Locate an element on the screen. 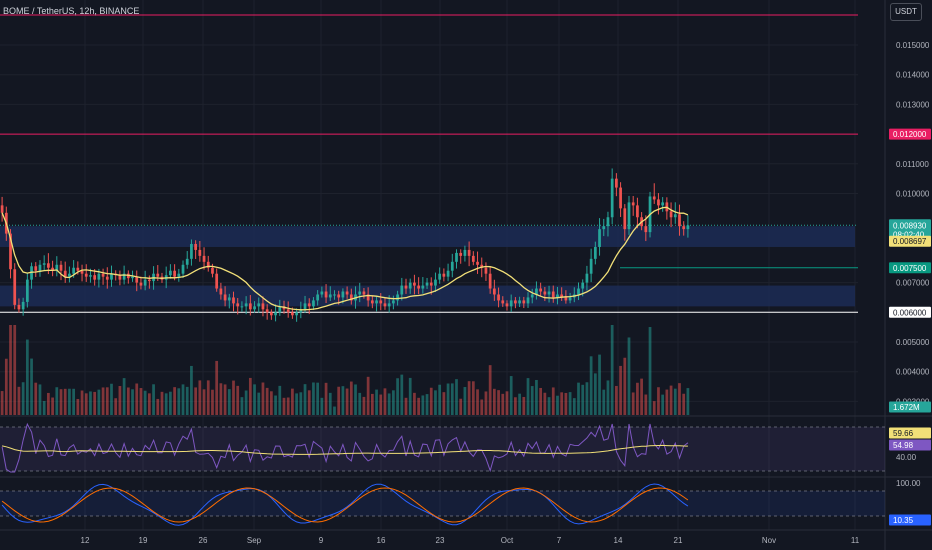 The width and height of the screenshot is (932, 550). support-zone is located at coordinates (427, 296).